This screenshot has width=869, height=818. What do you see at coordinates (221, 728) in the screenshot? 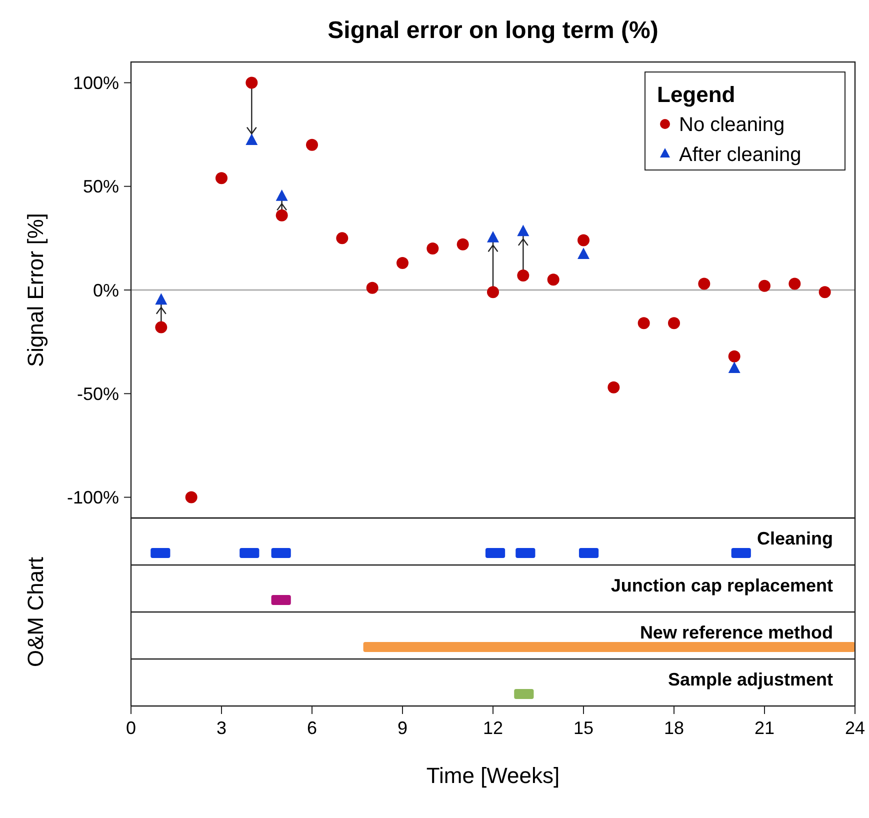
I see `x-tick-label: 3` at bounding box center [221, 728].